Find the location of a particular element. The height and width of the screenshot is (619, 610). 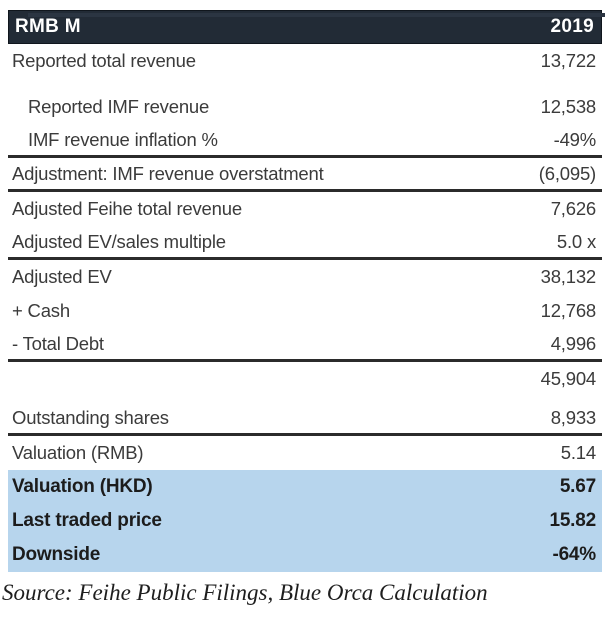

row-value: (6,095) is located at coordinates (567, 173).